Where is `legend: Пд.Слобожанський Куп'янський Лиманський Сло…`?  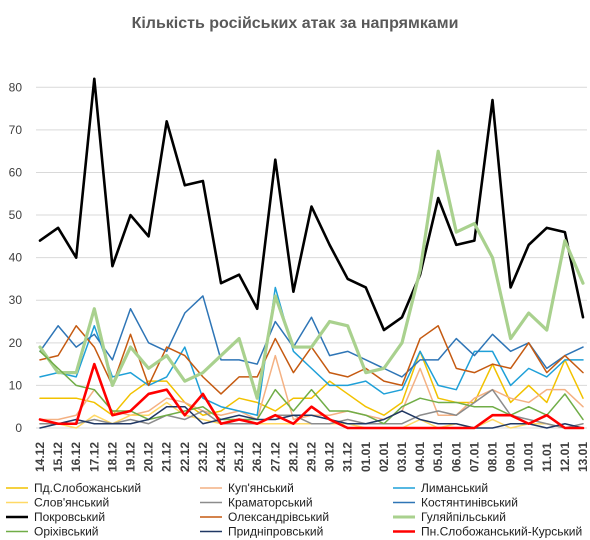 legend: Пд.Слобожанський Куп'янський Лиманський Сло… is located at coordinates (294, 510).